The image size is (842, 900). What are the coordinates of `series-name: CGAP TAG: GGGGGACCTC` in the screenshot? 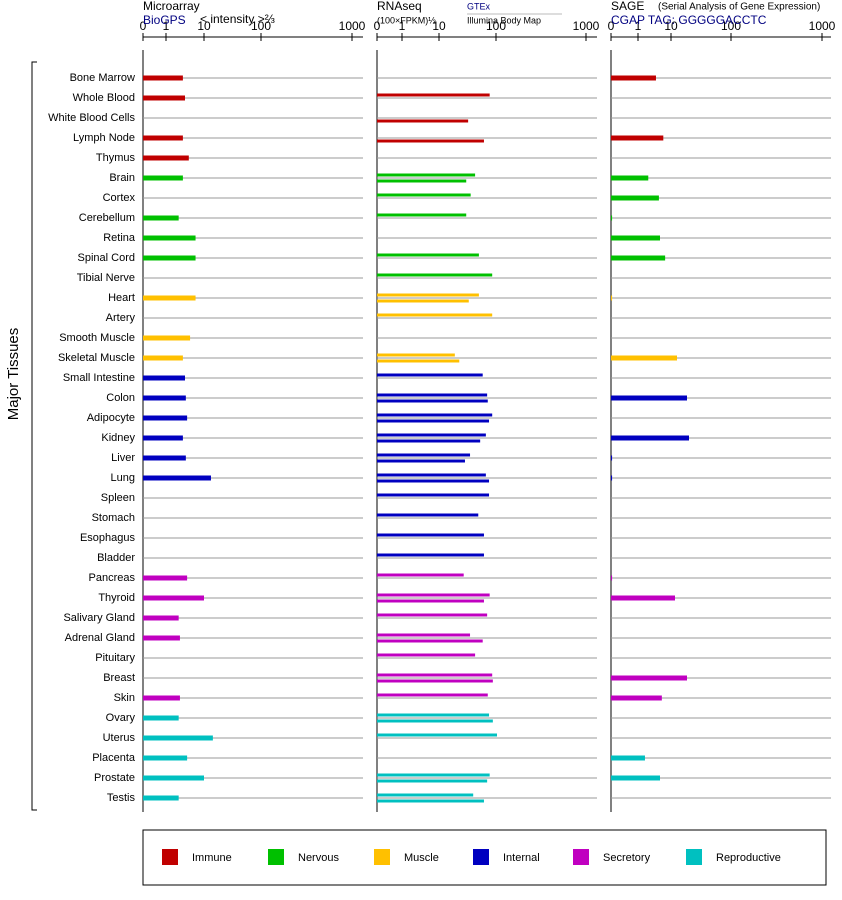 It's located at (689, 20).